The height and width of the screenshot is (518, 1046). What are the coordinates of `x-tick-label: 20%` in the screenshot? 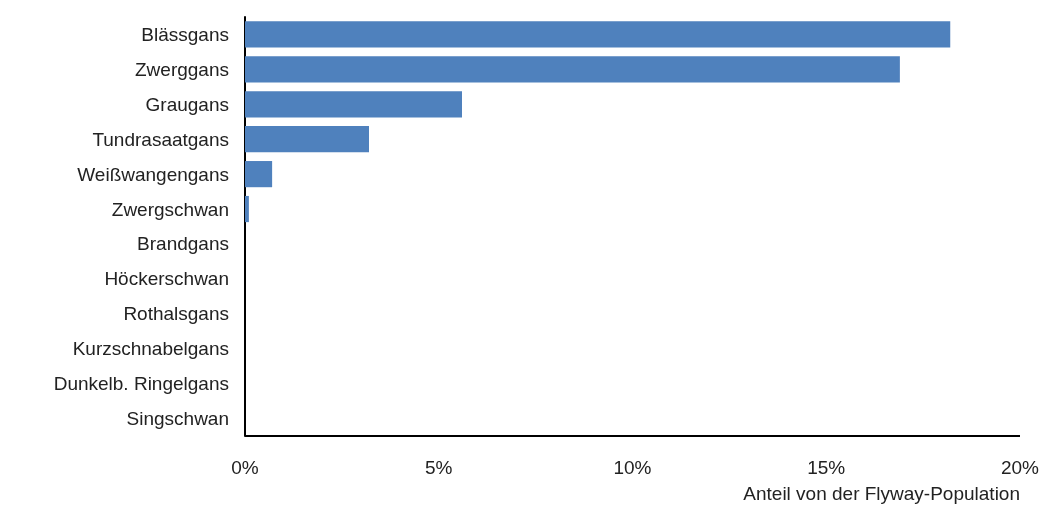 It's located at (1020, 467).